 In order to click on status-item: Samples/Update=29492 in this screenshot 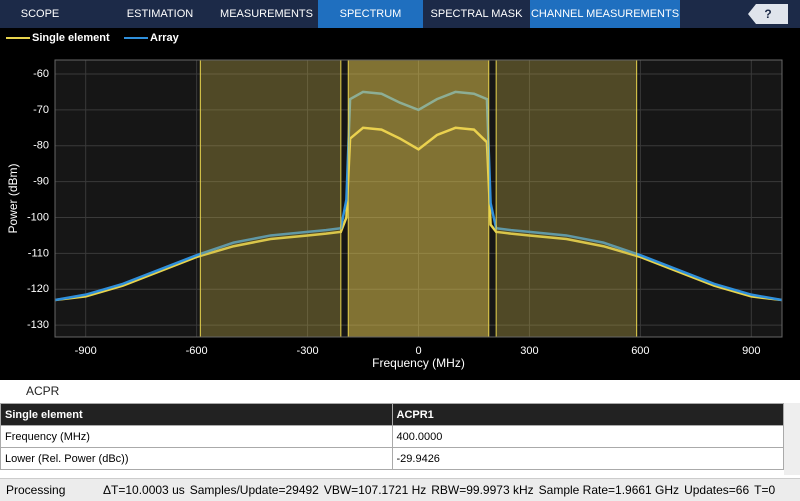, I will do `click(254, 490)`.